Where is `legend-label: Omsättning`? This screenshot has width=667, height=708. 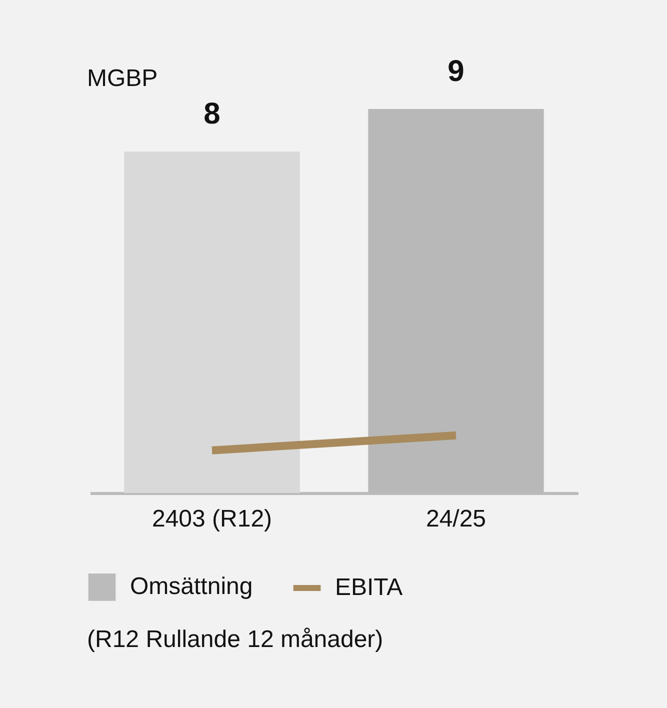
legend-label: Omsättning is located at coordinates (191, 586).